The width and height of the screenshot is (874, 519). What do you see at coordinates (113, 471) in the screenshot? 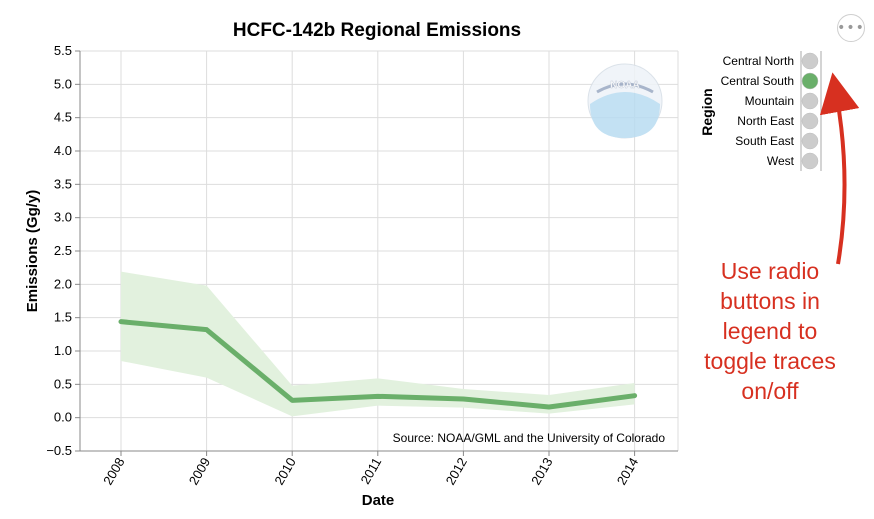
I see `x-tick-label: 2008` at bounding box center [113, 471].